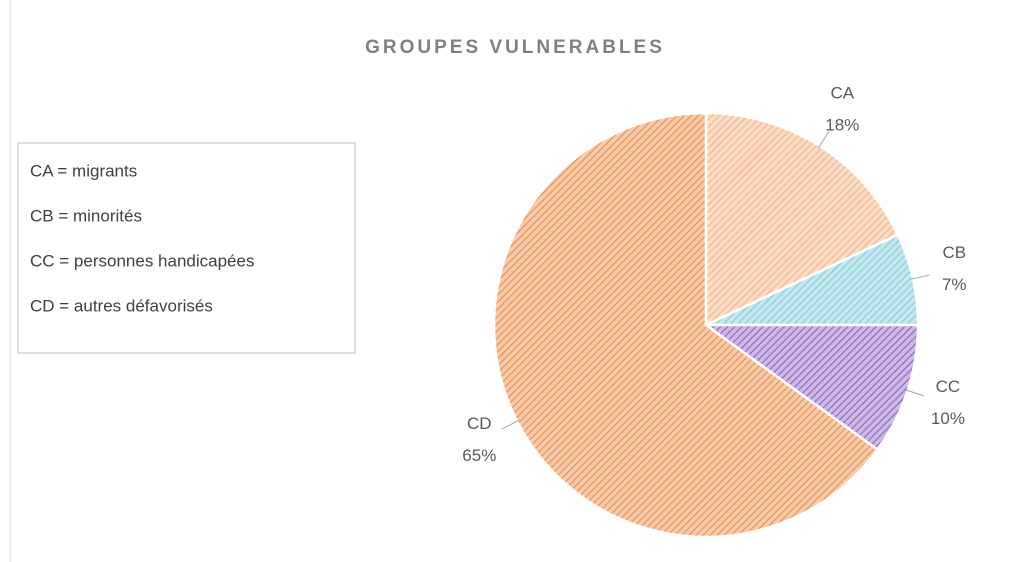  I want to click on data-label-name: CA, so click(843, 93).